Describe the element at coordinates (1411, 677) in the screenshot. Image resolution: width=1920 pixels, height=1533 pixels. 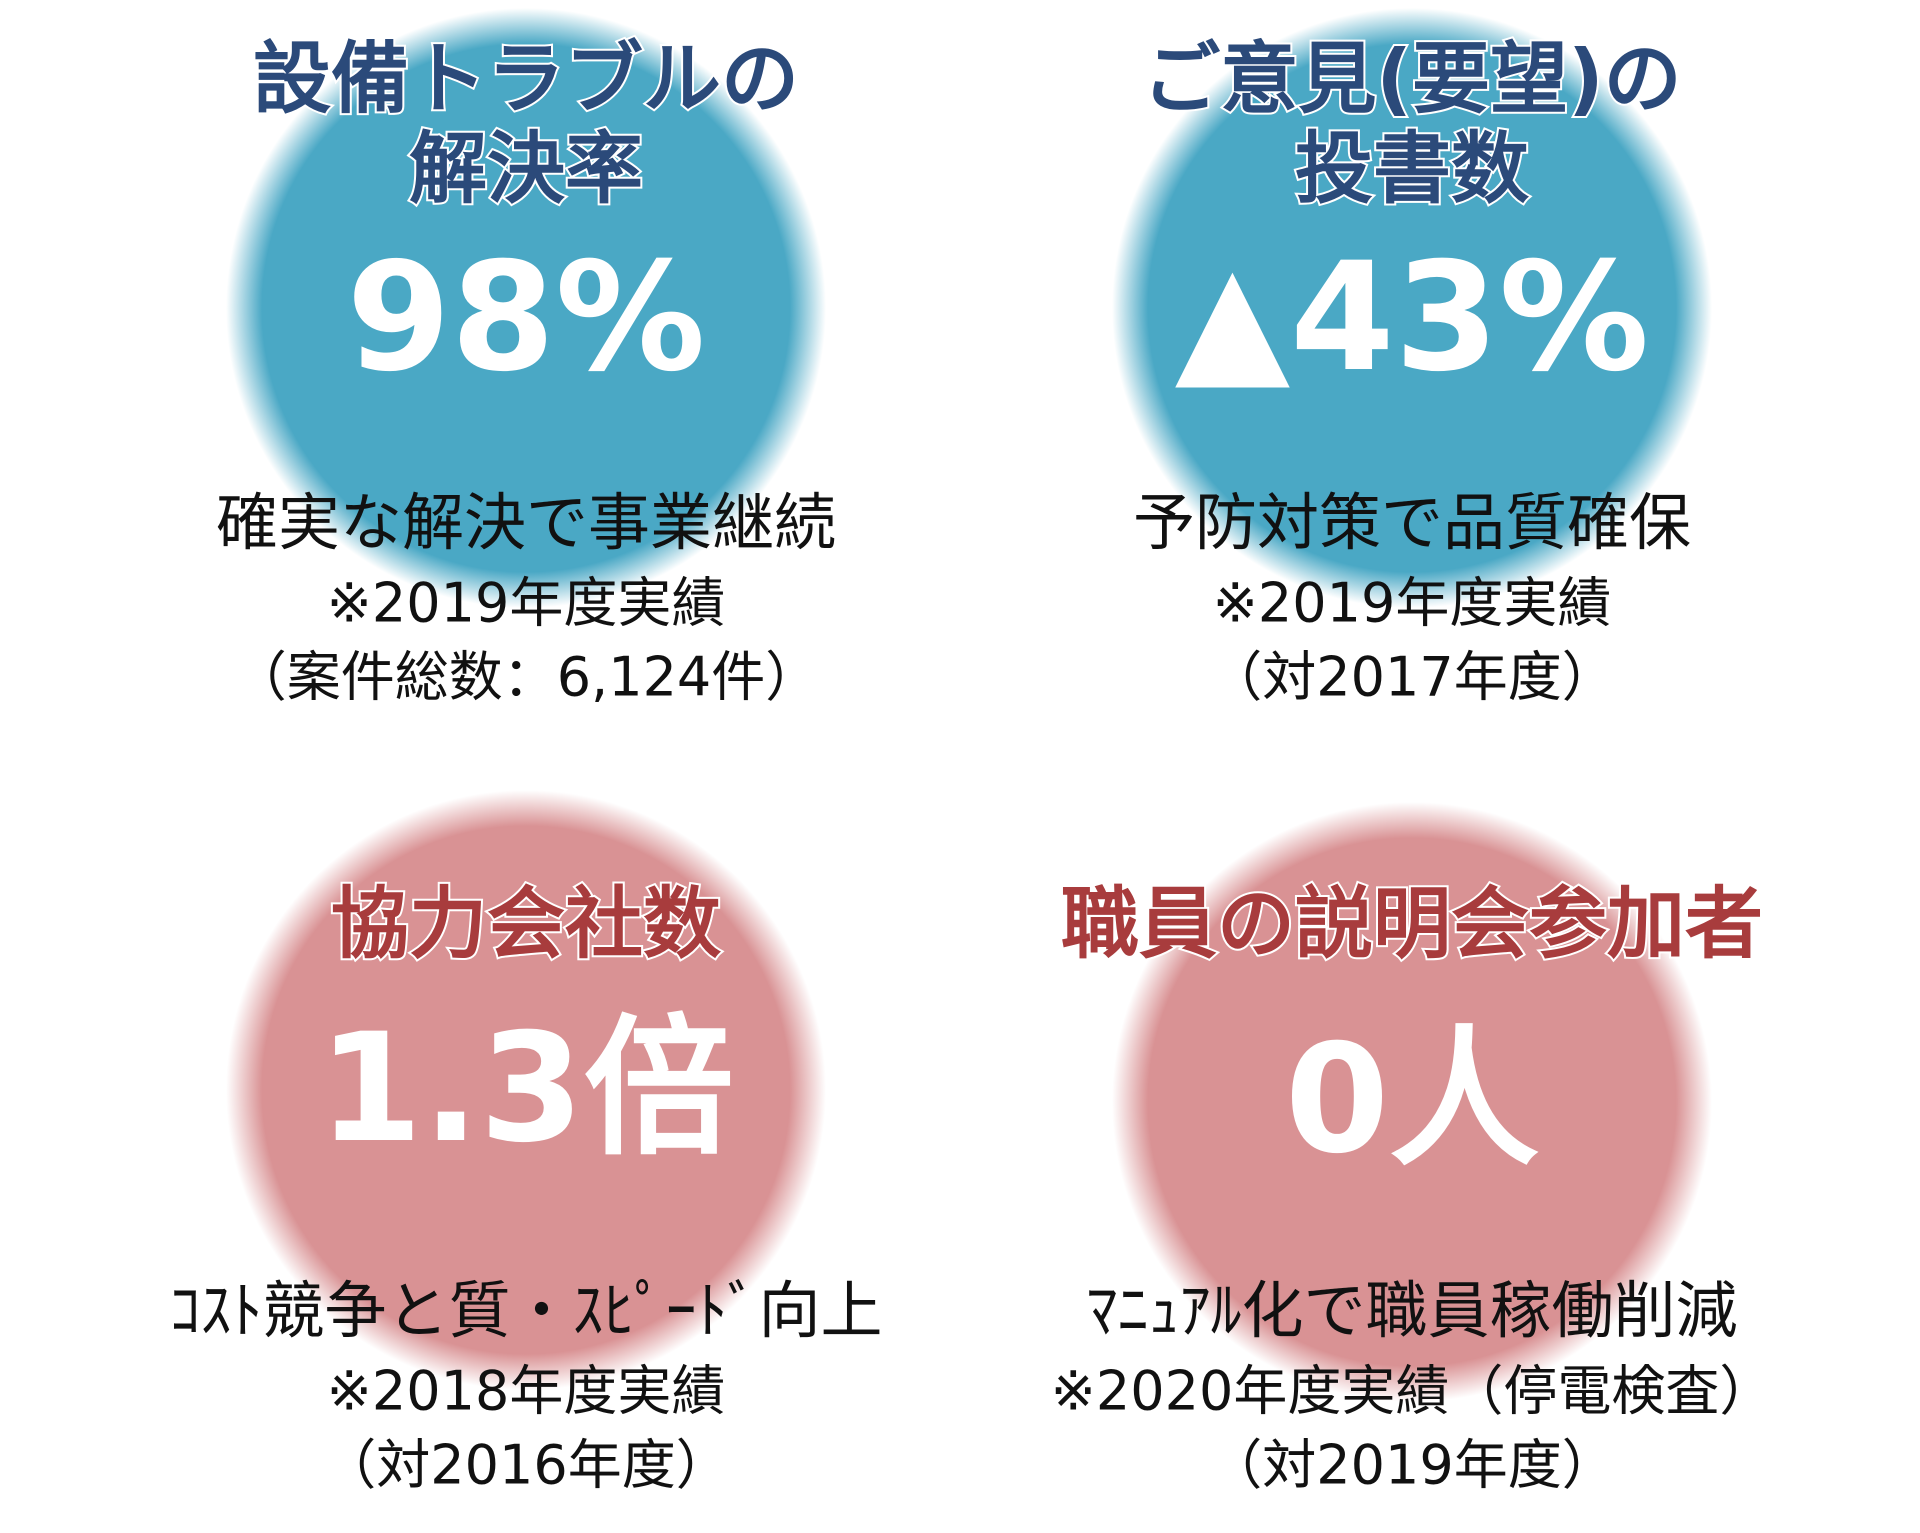
I see `panel-note: （対2017年度）` at that location.